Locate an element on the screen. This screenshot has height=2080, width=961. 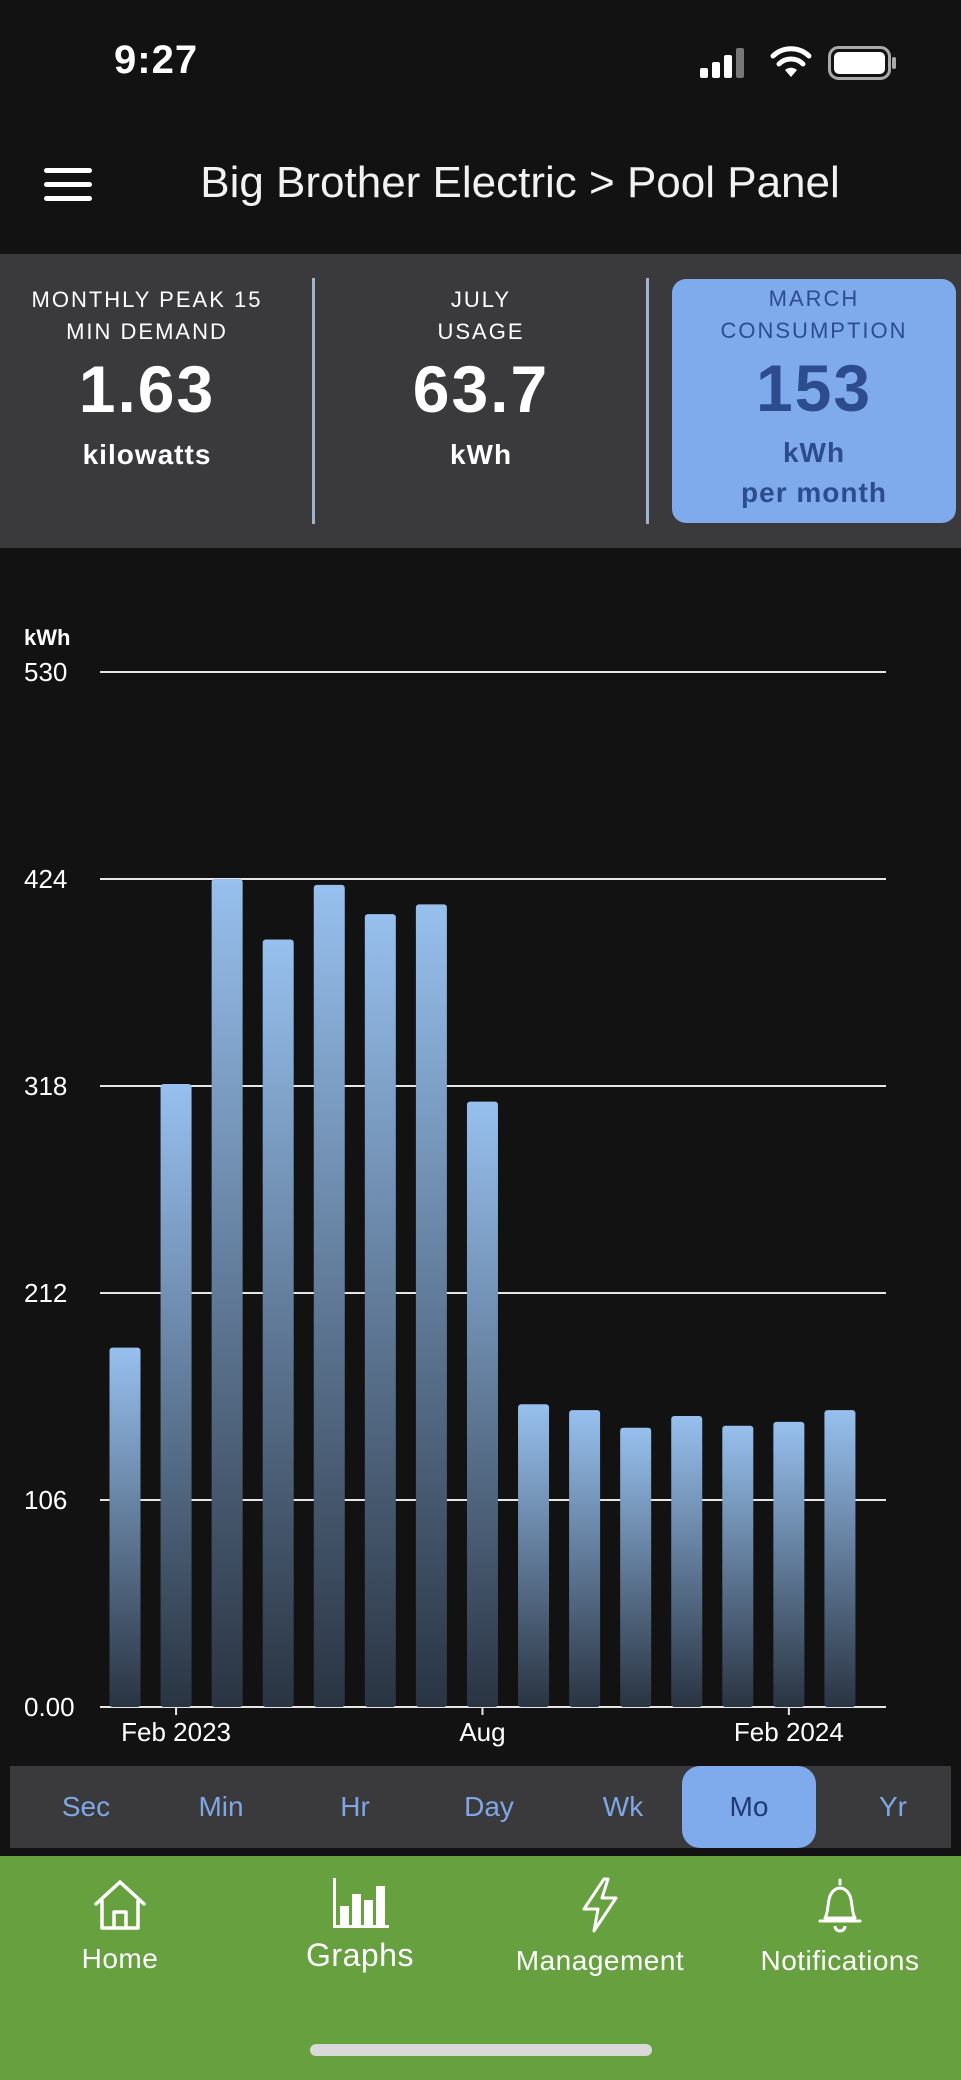
bar-mar-2023 is located at coordinates (227, 1293).